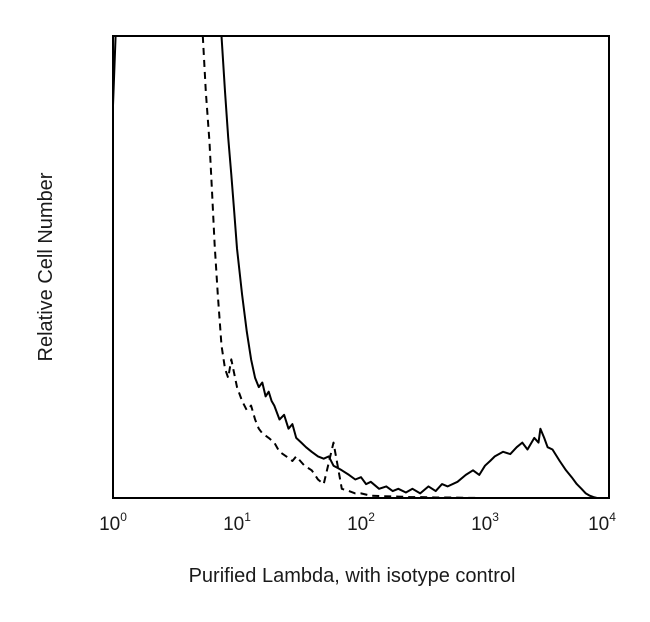 The height and width of the screenshot is (622, 650). What do you see at coordinates (352, 576) in the screenshot?
I see `x-axis-title: Purified Lambda, with isotype control` at bounding box center [352, 576].